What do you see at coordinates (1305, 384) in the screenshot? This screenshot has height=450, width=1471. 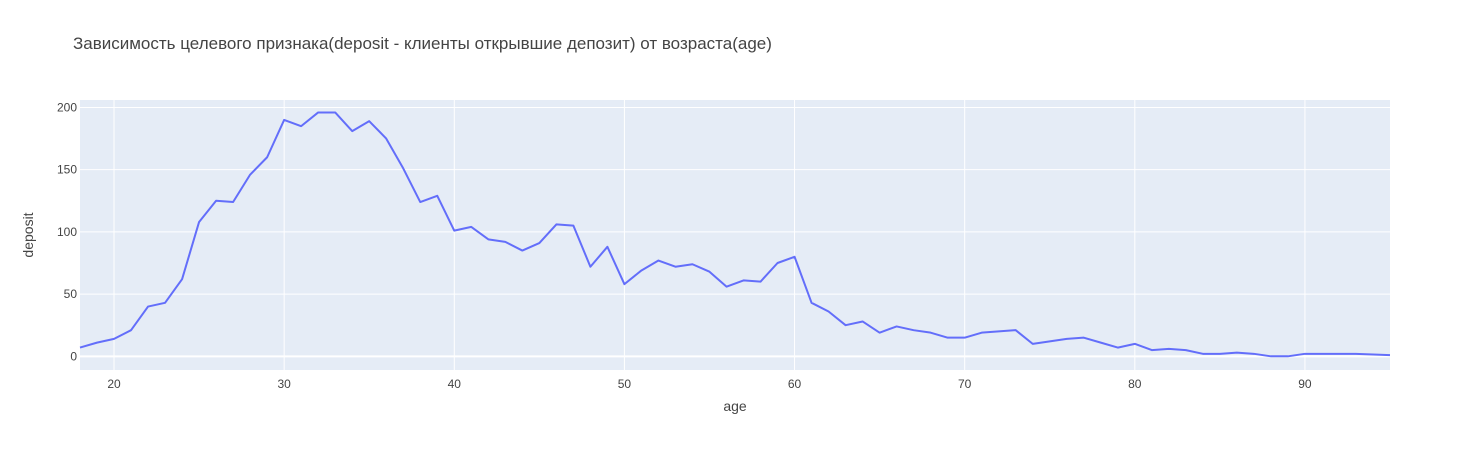 I see `x-tick-label: 90` at bounding box center [1305, 384].